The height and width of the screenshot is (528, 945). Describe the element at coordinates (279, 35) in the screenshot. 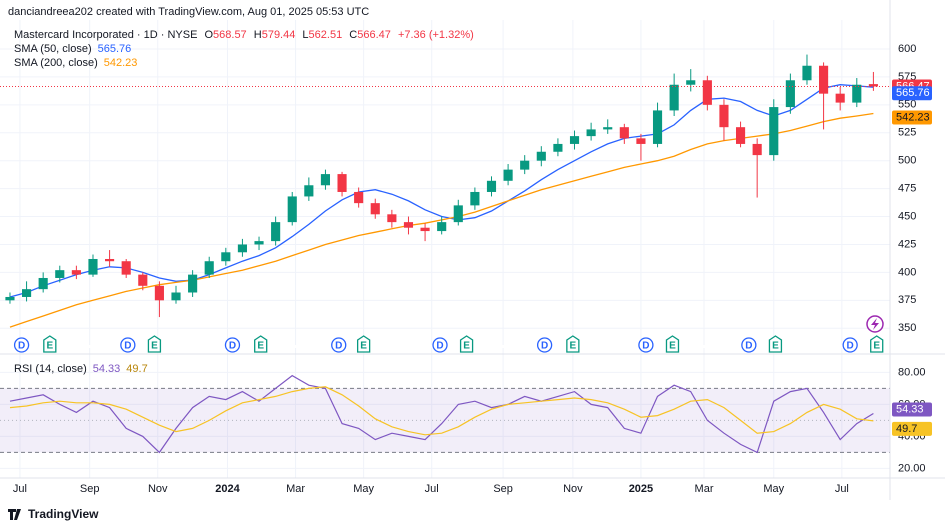

I see `ohlc-value: 579.44` at that location.